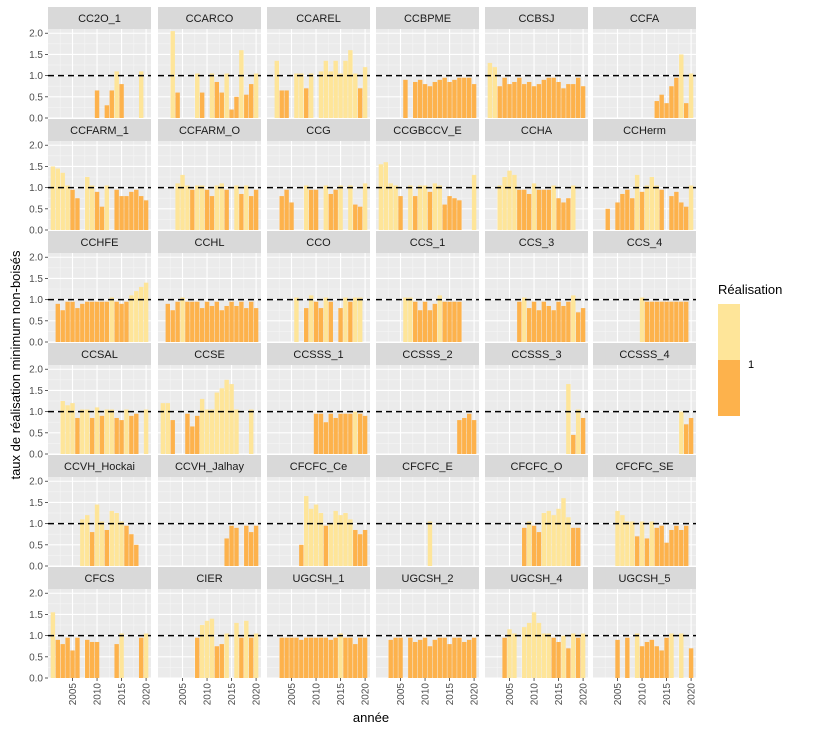 Image resolution: width=816 pixels, height=730 pixels. Describe the element at coordinates (318, 399) in the screenshot. I see `facet-CCSSS_1: CCSSS_1` at that location.